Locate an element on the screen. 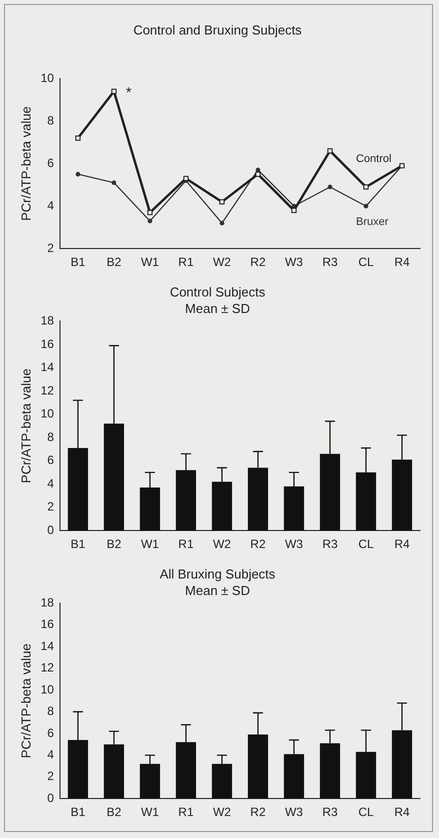 The width and height of the screenshot is (439, 838). series-label: Control is located at coordinates (374, 159).